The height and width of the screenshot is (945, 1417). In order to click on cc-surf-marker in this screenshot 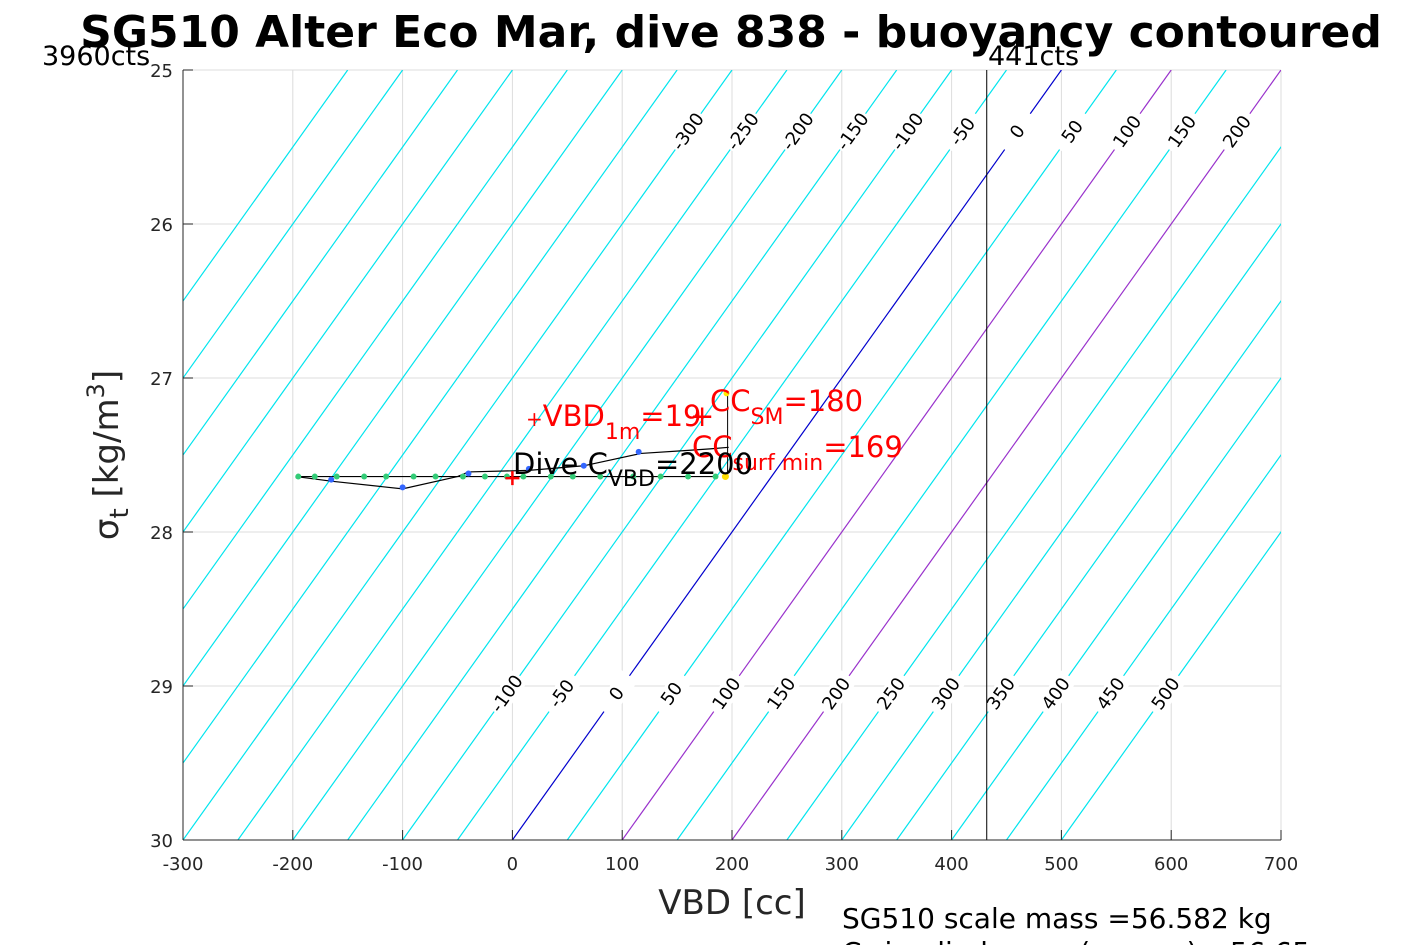, I will do `click(725, 477)`.